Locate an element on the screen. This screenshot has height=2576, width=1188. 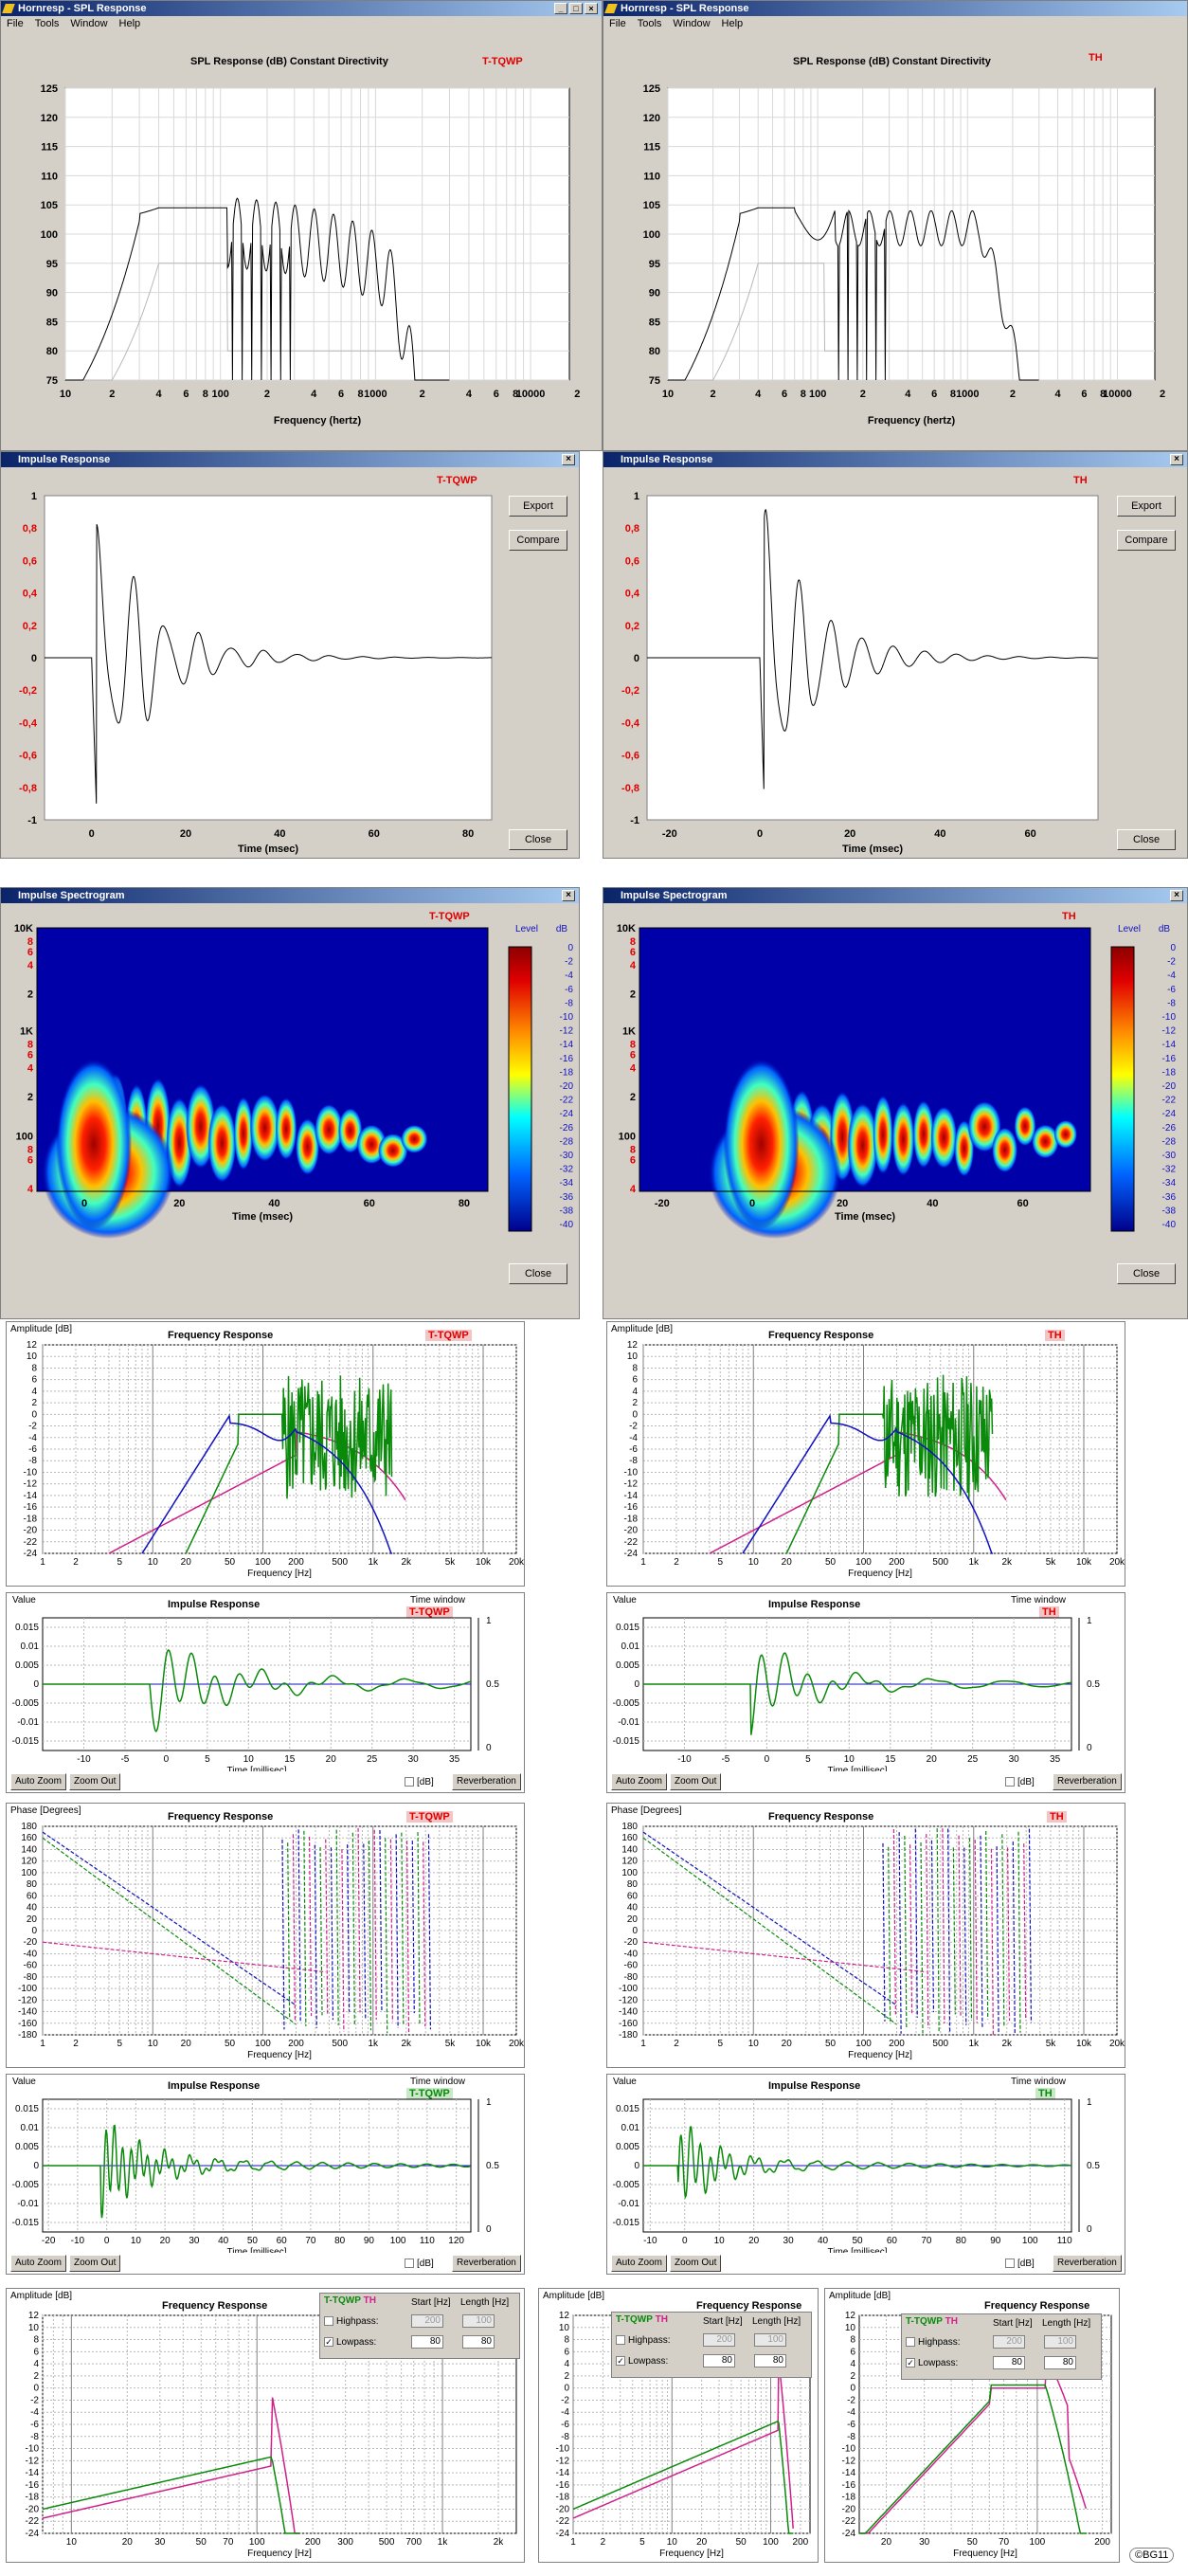
tick-label: 30 is located at coordinates (789, 2241).